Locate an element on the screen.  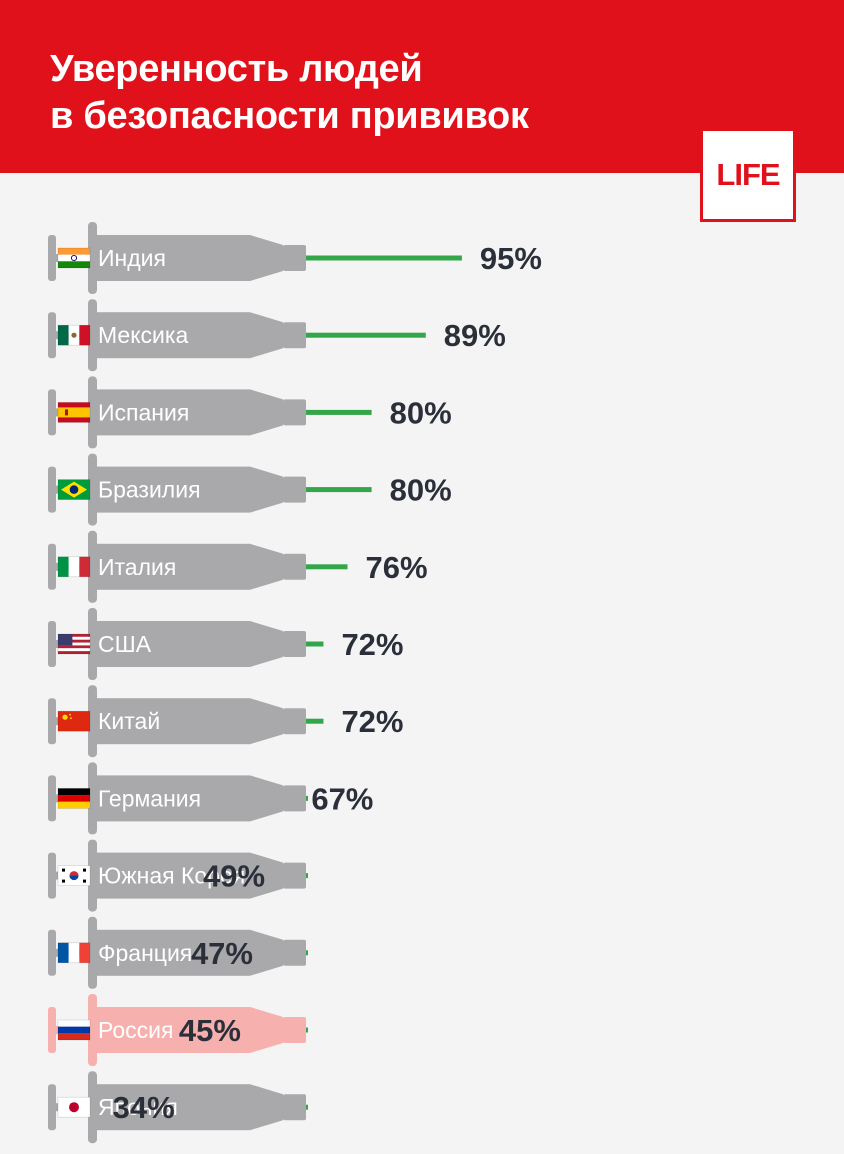
syringe-row: Германия 67% is located at coordinates (210, 798).